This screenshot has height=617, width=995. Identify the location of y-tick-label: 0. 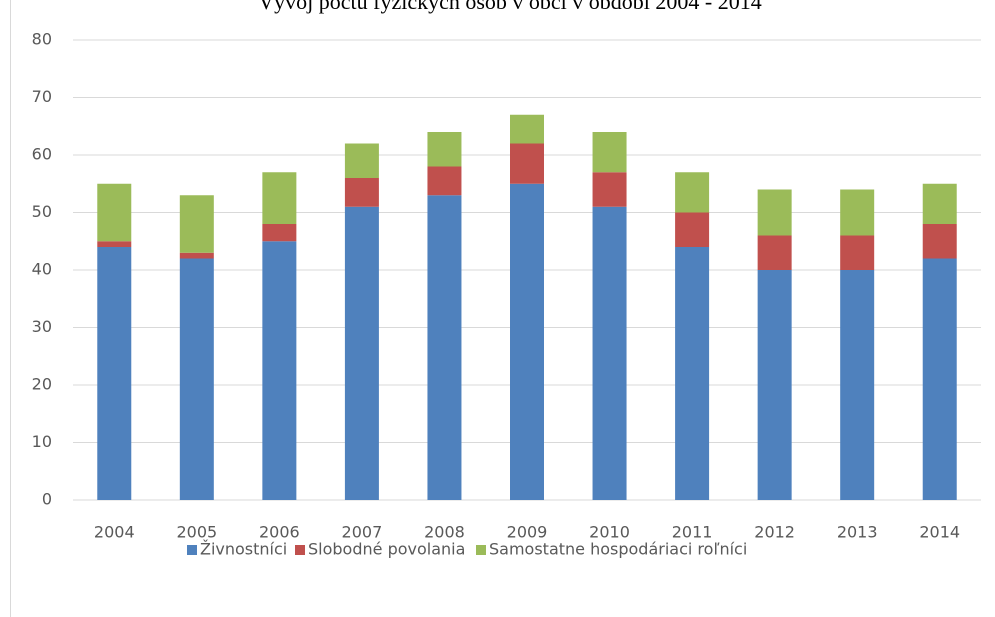
(47, 499).